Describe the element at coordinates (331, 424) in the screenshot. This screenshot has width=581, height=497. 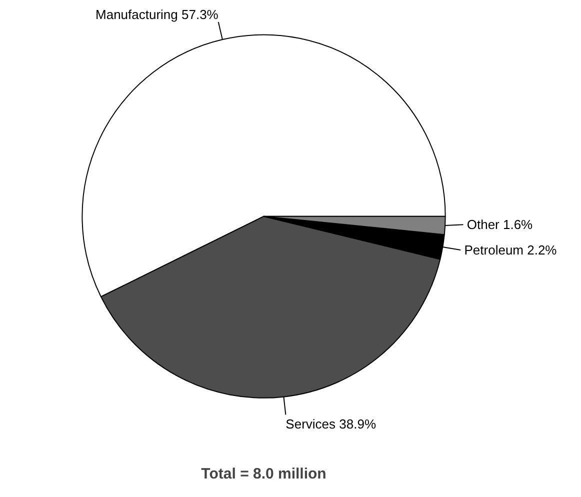
I see `slice-label: Services 38.9%` at that location.